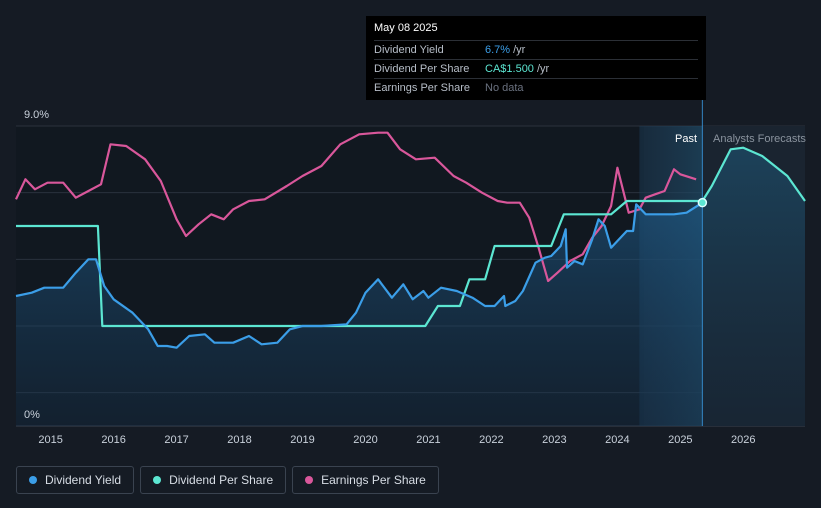  What do you see at coordinates (32, 415) in the screenshot?
I see `y-tick-label: 0%` at bounding box center [32, 415].